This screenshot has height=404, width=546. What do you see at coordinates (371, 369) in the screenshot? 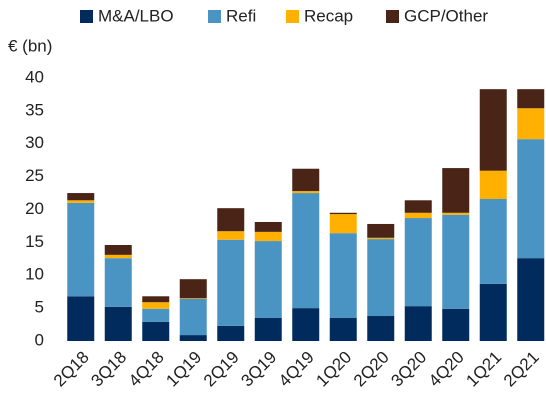
I see `x-tick-label: 2Q20` at bounding box center [371, 369].